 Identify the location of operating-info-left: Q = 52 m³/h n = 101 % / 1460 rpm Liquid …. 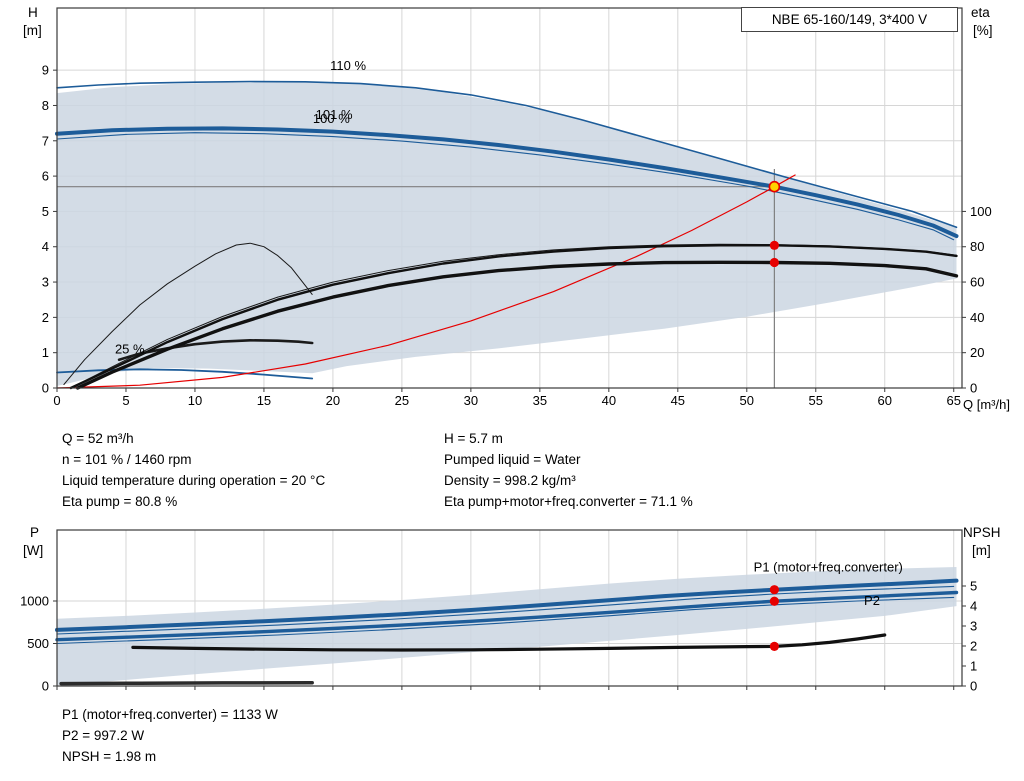
(193, 470).